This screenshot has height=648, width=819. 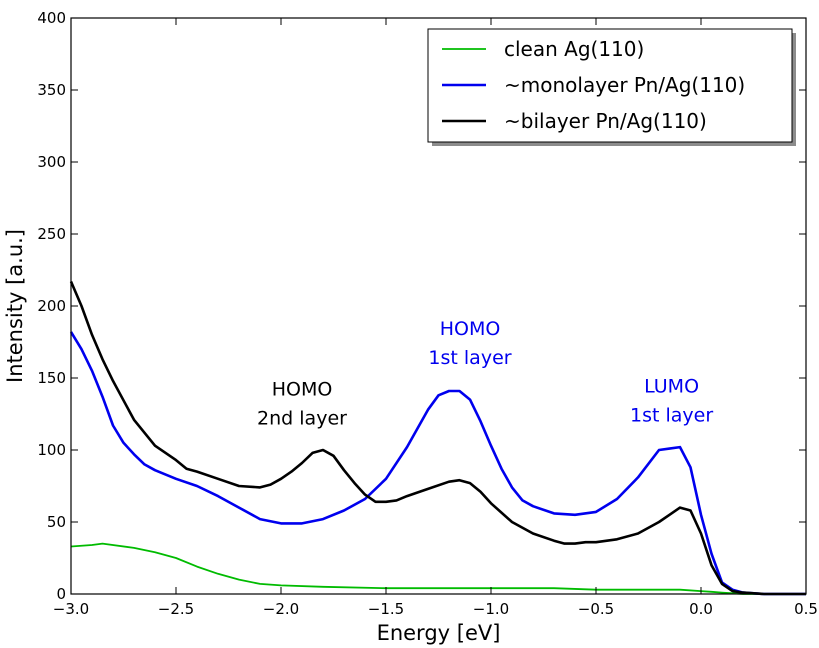 I want to click on annotations: HOMO 2nd layer HOMO 1st layer LUMO 1st layer, so click(x=485, y=373).